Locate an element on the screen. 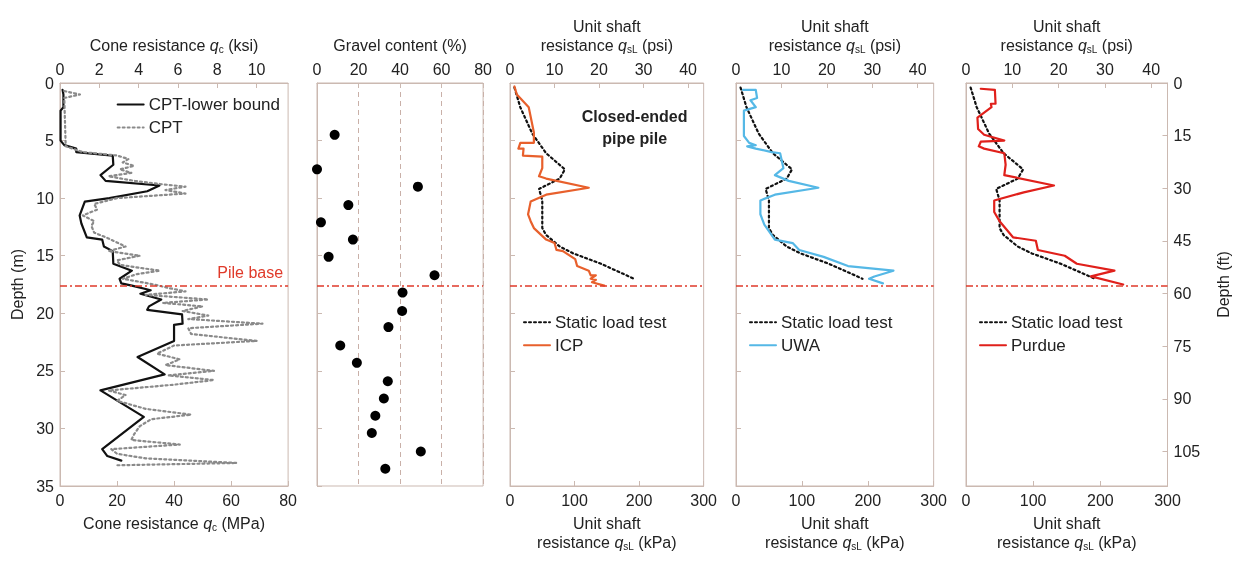 The height and width of the screenshot is (561, 1239). y2-tick-label: 45 is located at coordinates (1182, 241).